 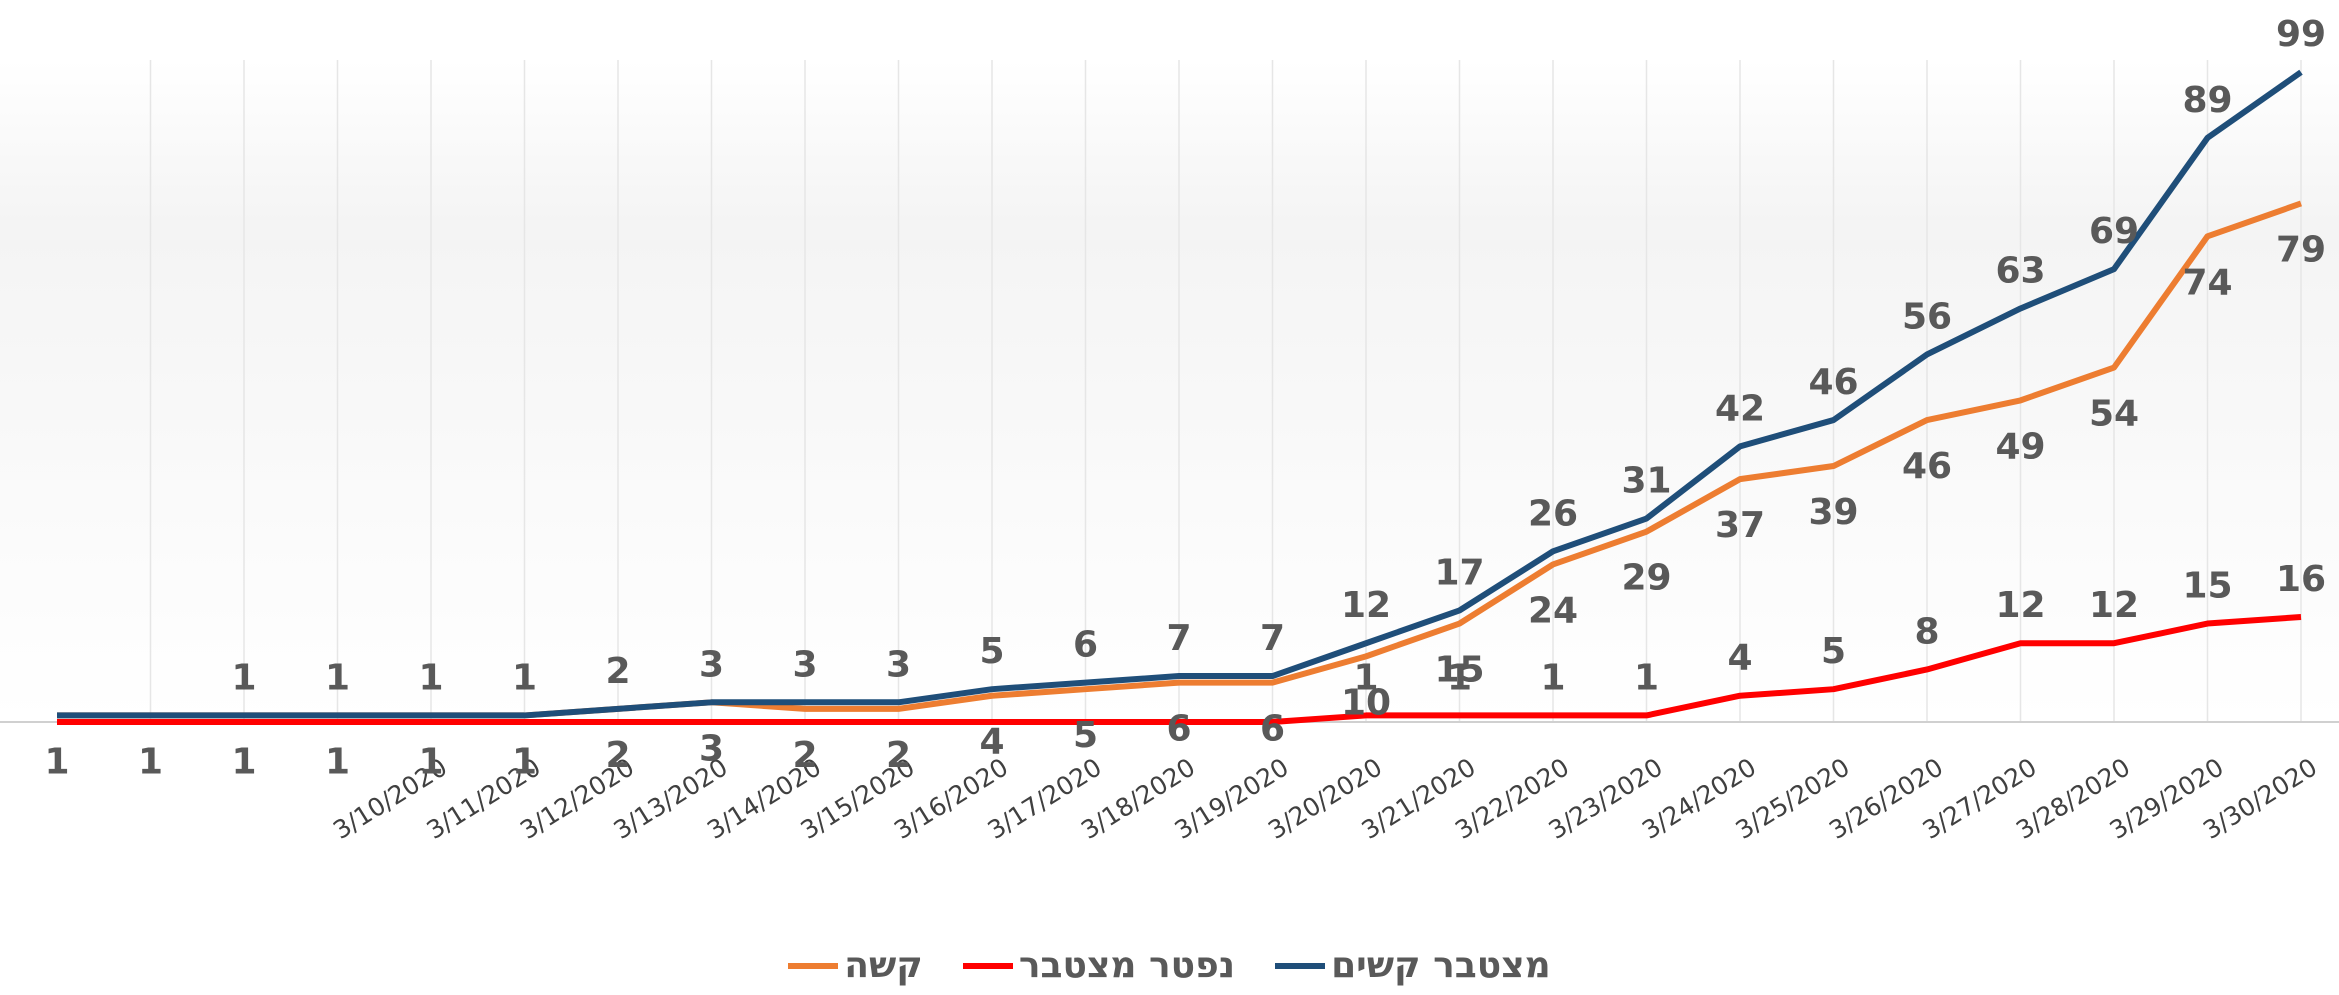 I want to click on legend: מצטבר קשים נפטר מצטבר קשה, so click(x=1169, y=965).